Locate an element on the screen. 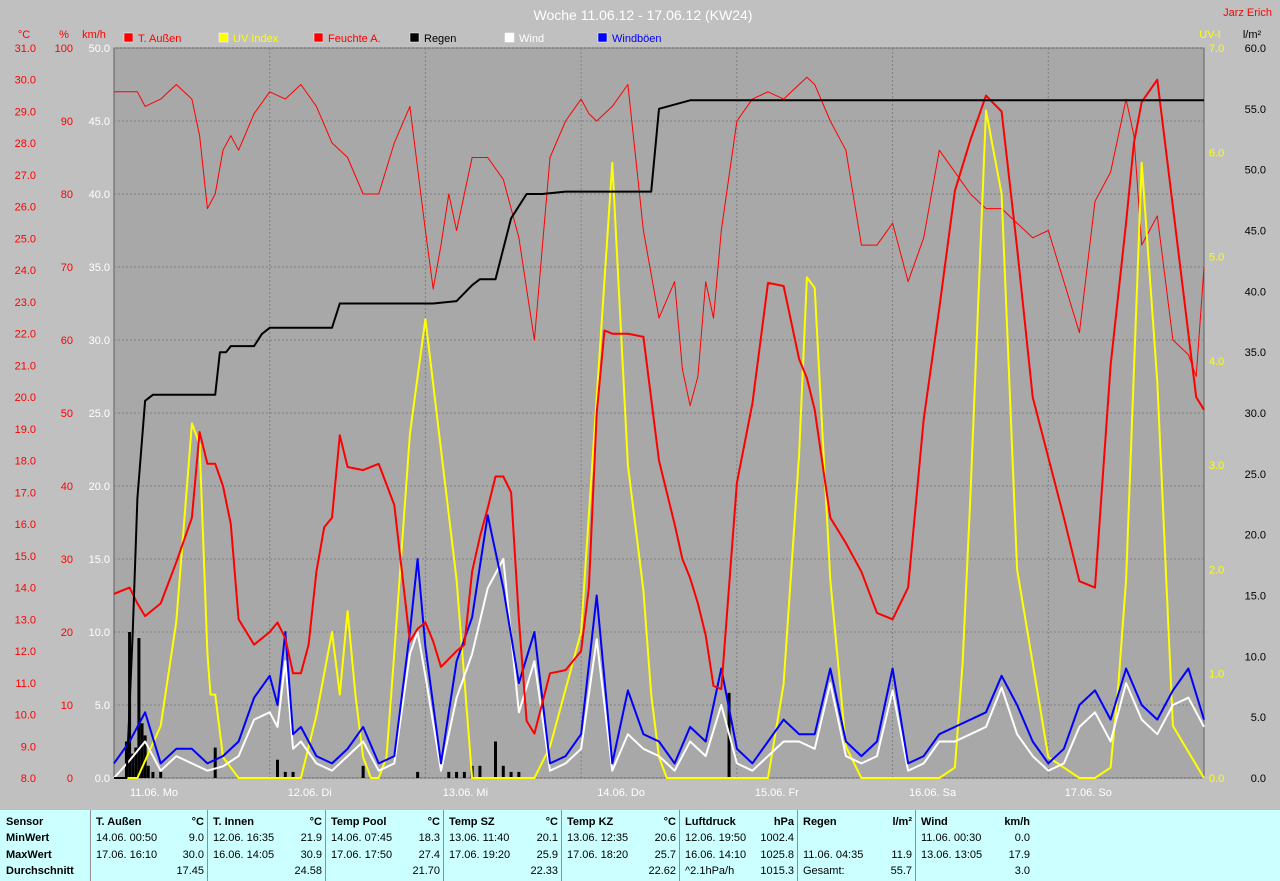 The width and height of the screenshot is (1280, 881). stats-unit: l/m² is located at coordinates (902, 822).